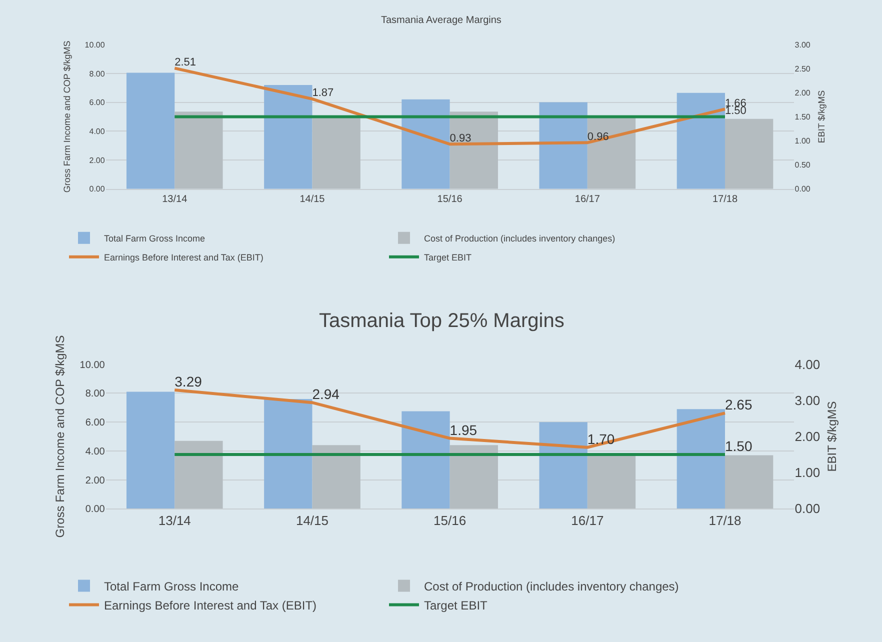 The image size is (882, 642). Describe the element at coordinates (441, 20) in the screenshot. I see `chart-title: Tasmania Average Margins` at that location.